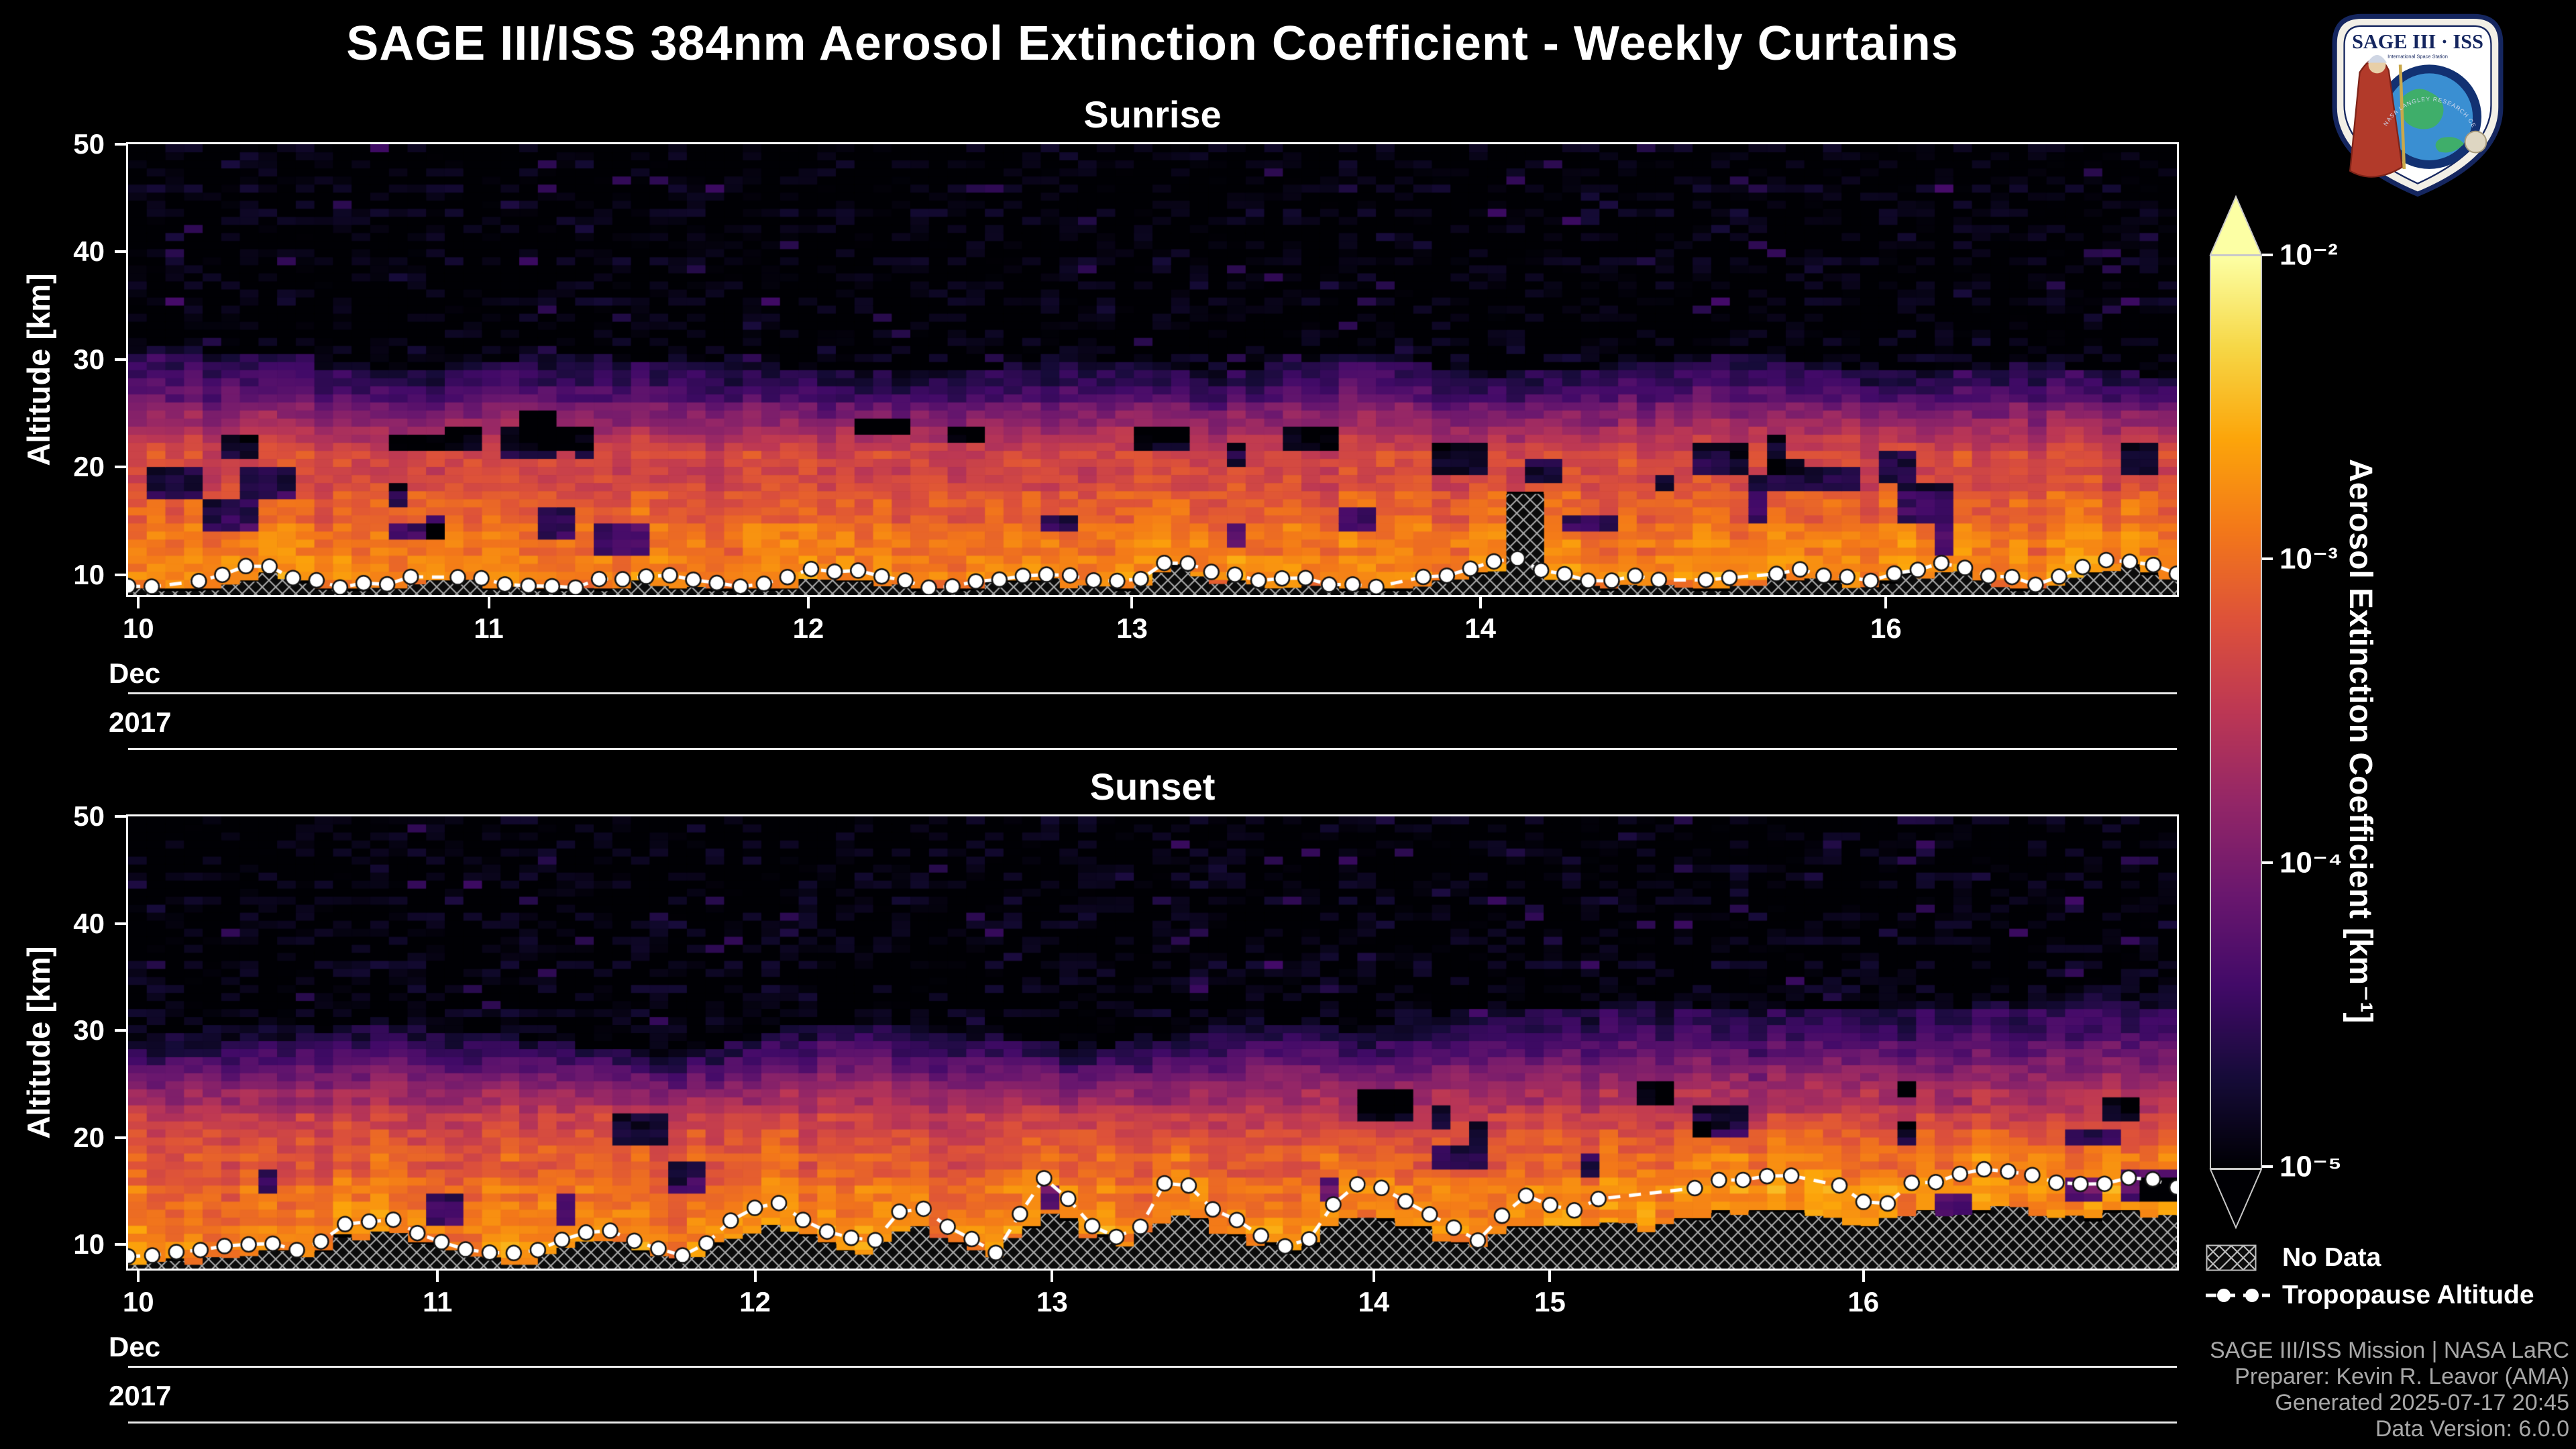 Image resolution: width=2576 pixels, height=1449 pixels. I want to click on tropopause-swatch, so click(2238, 1295).